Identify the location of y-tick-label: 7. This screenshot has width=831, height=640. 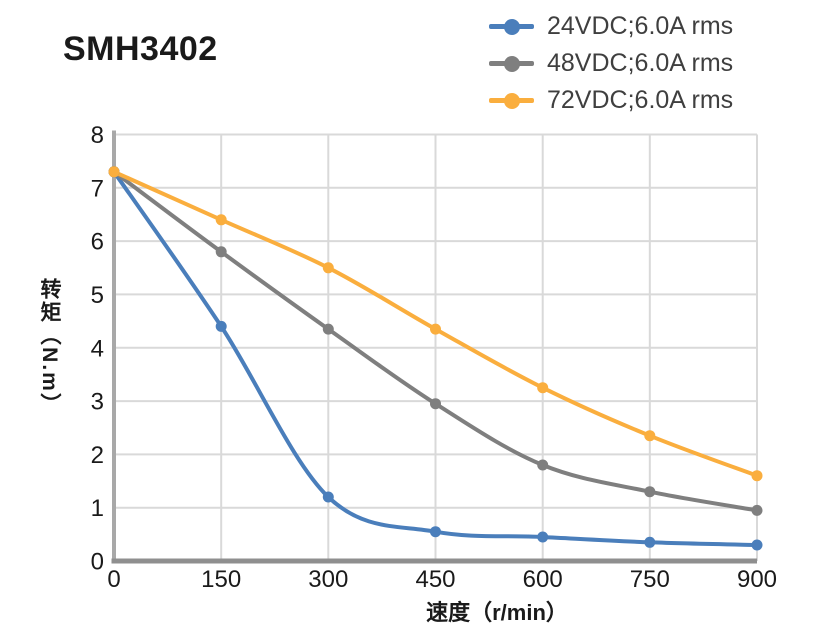
(97, 188).